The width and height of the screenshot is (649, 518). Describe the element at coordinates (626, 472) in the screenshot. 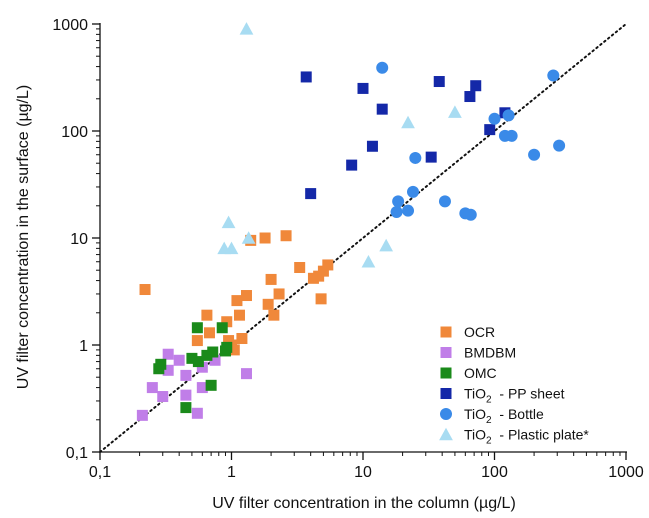

I see `x-tick-label: 1000` at that location.